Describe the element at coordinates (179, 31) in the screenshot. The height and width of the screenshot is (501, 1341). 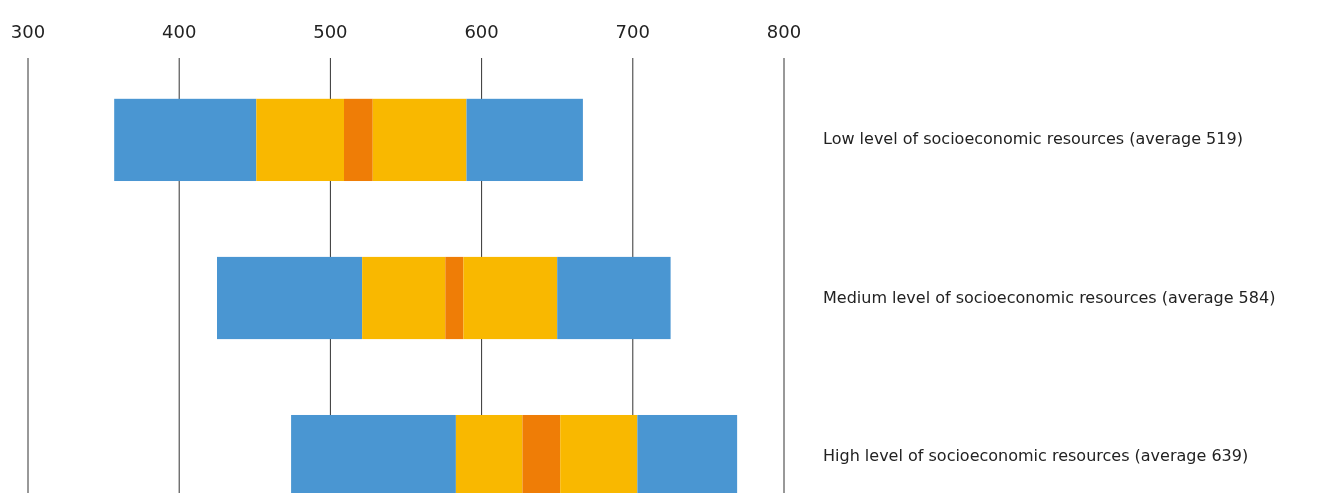
I see `x-tick-label: 400` at that location.